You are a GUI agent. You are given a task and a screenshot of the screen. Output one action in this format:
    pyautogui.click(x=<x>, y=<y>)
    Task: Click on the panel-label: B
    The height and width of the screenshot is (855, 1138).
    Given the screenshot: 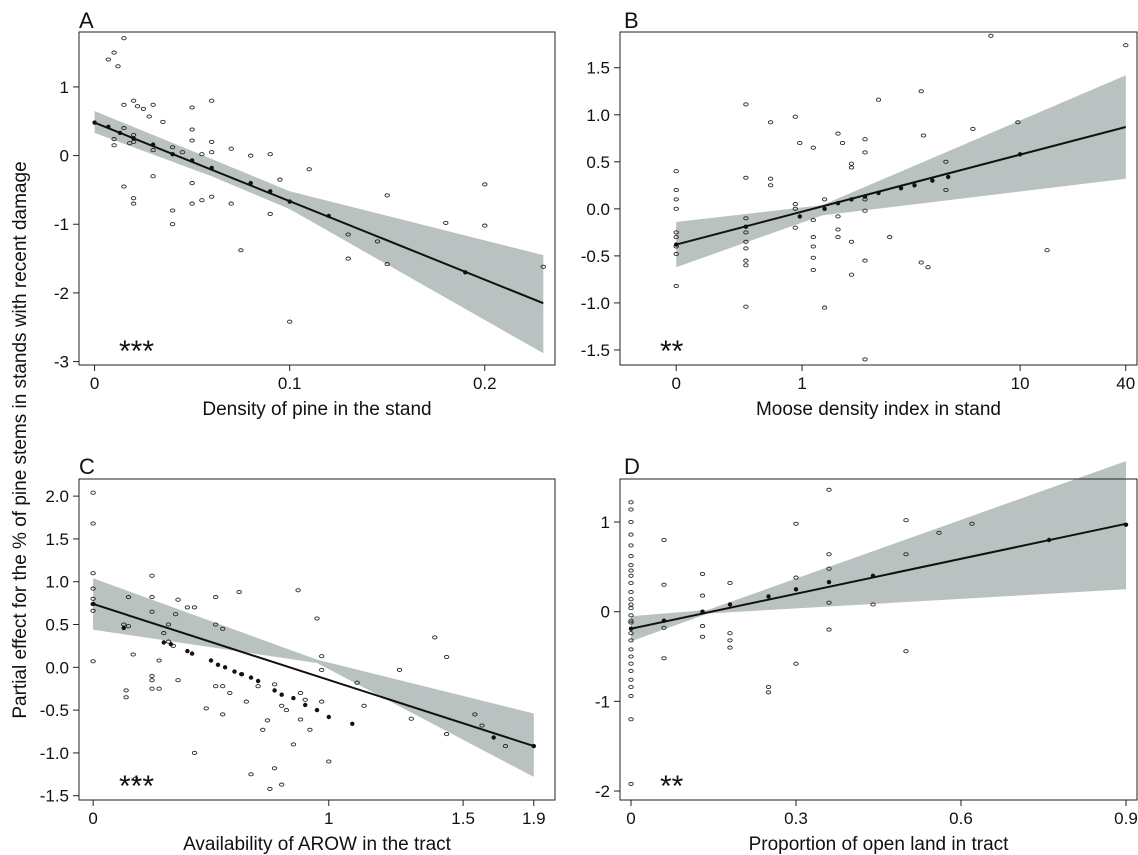 What is the action you would take?
    pyautogui.click(x=631, y=20)
    